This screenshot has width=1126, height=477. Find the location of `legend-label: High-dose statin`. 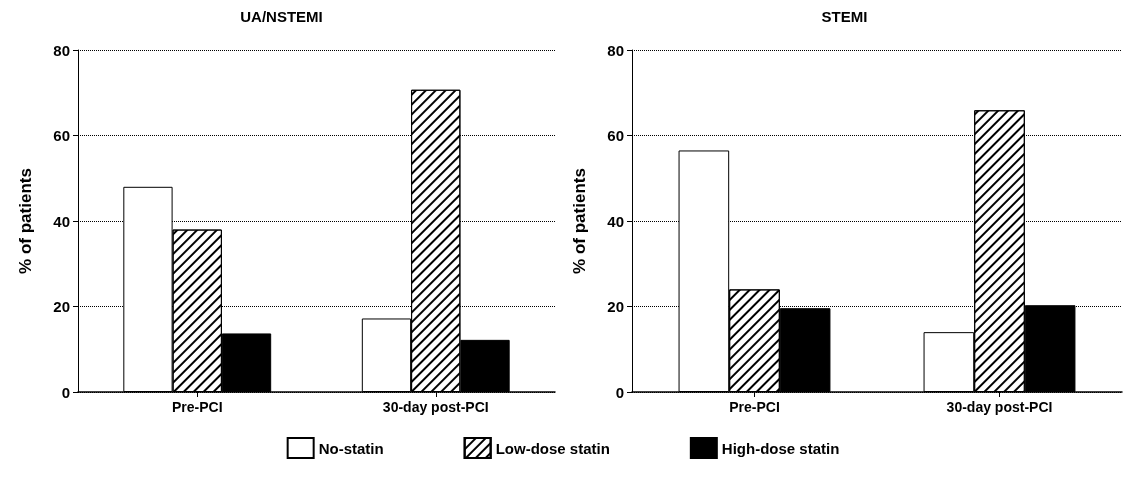

legend-label: High-dose statin is located at coordinates (780, 448).